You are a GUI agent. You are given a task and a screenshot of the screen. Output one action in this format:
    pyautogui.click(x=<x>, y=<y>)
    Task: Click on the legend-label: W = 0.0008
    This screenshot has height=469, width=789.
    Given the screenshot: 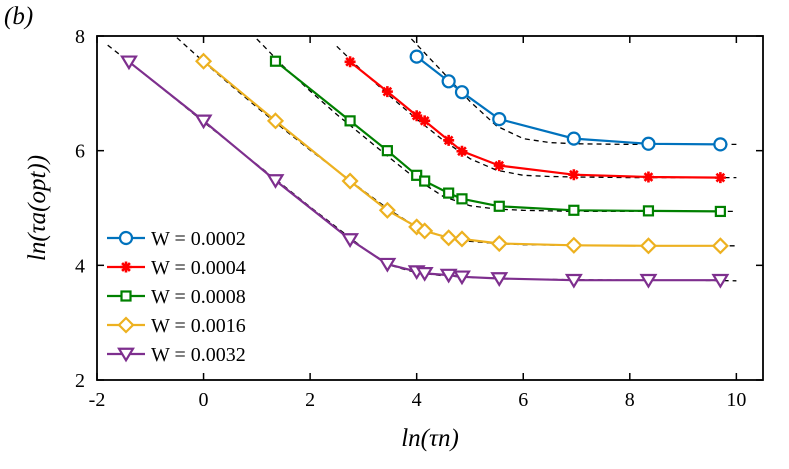 What is the action you would take?
    pyautogui.click(x=198, y=297)
    